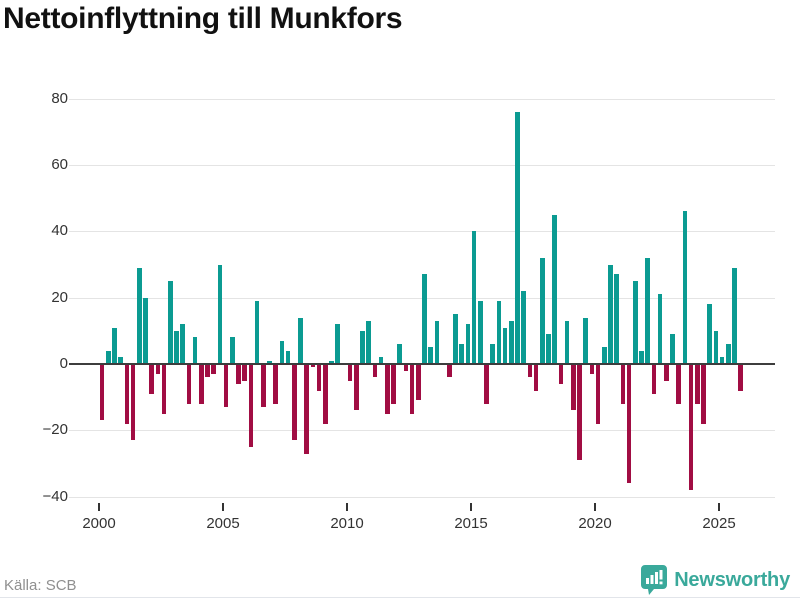 The image size is (800, 600). I want to click on bar-2011-q2, so click(381, 360).